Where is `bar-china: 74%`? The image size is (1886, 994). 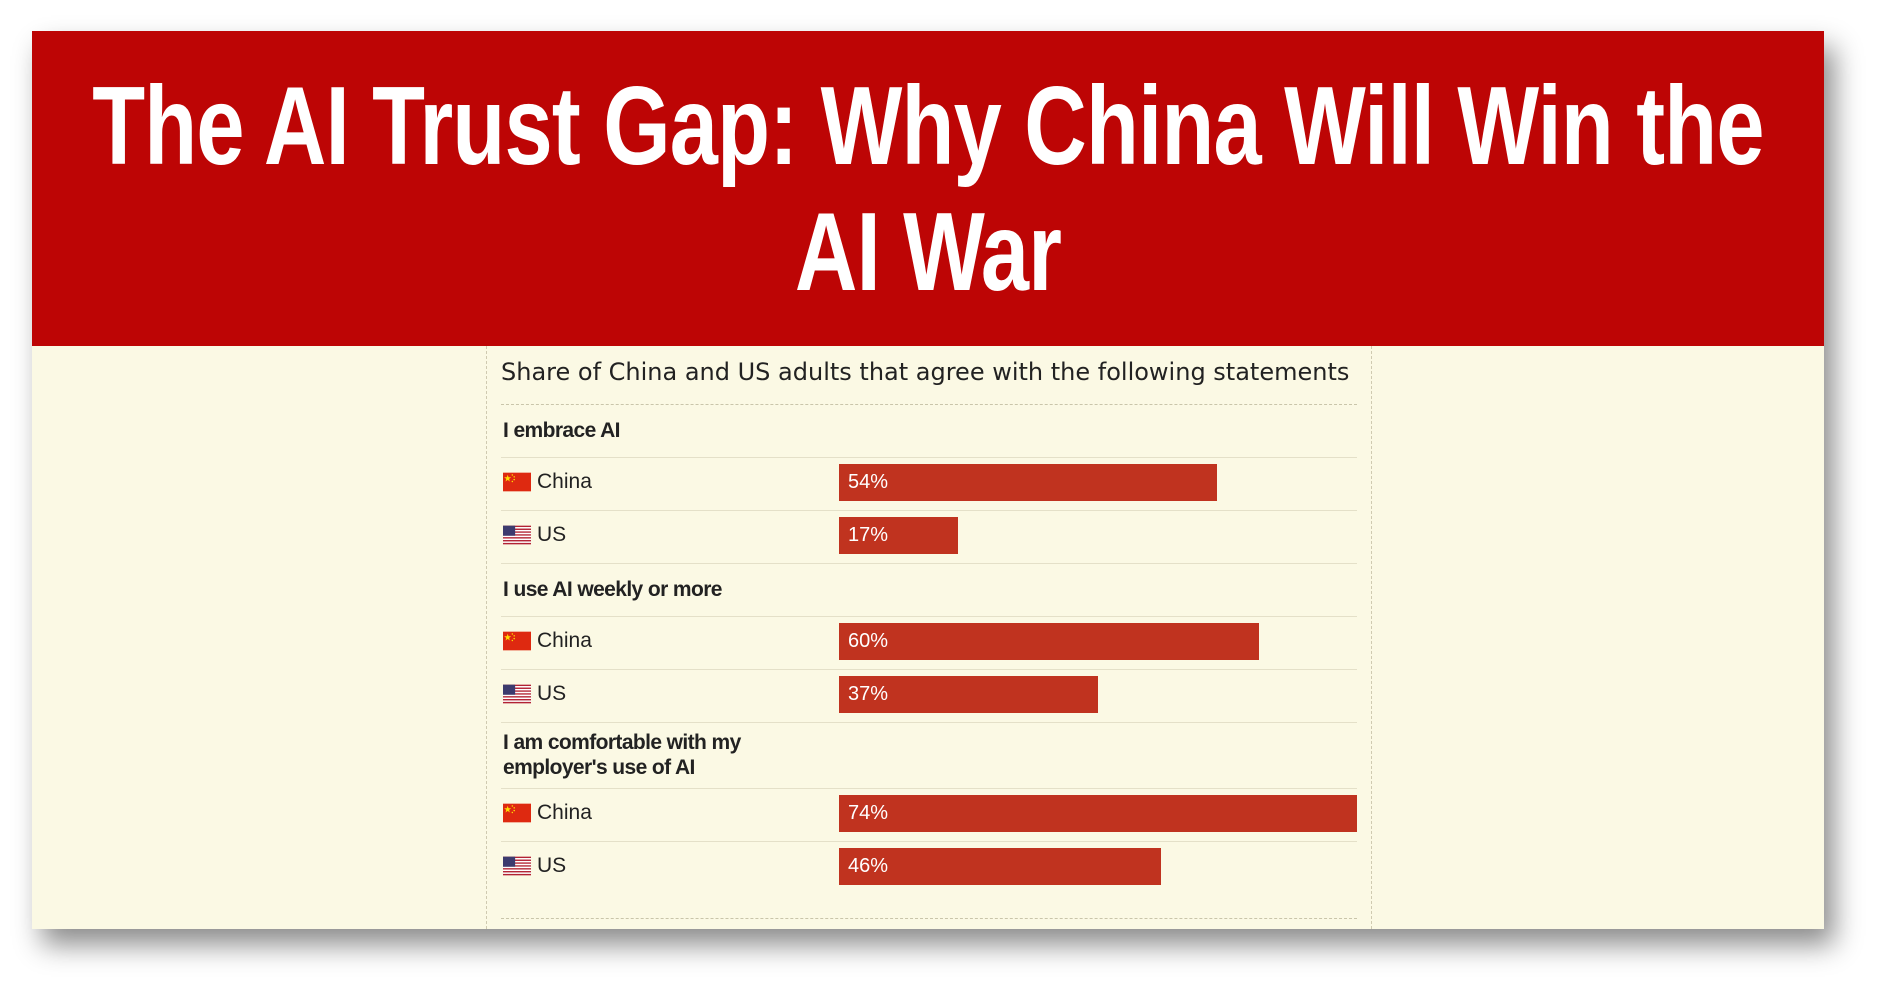 bar-china: 74% is located at coordinates (1098, 813).